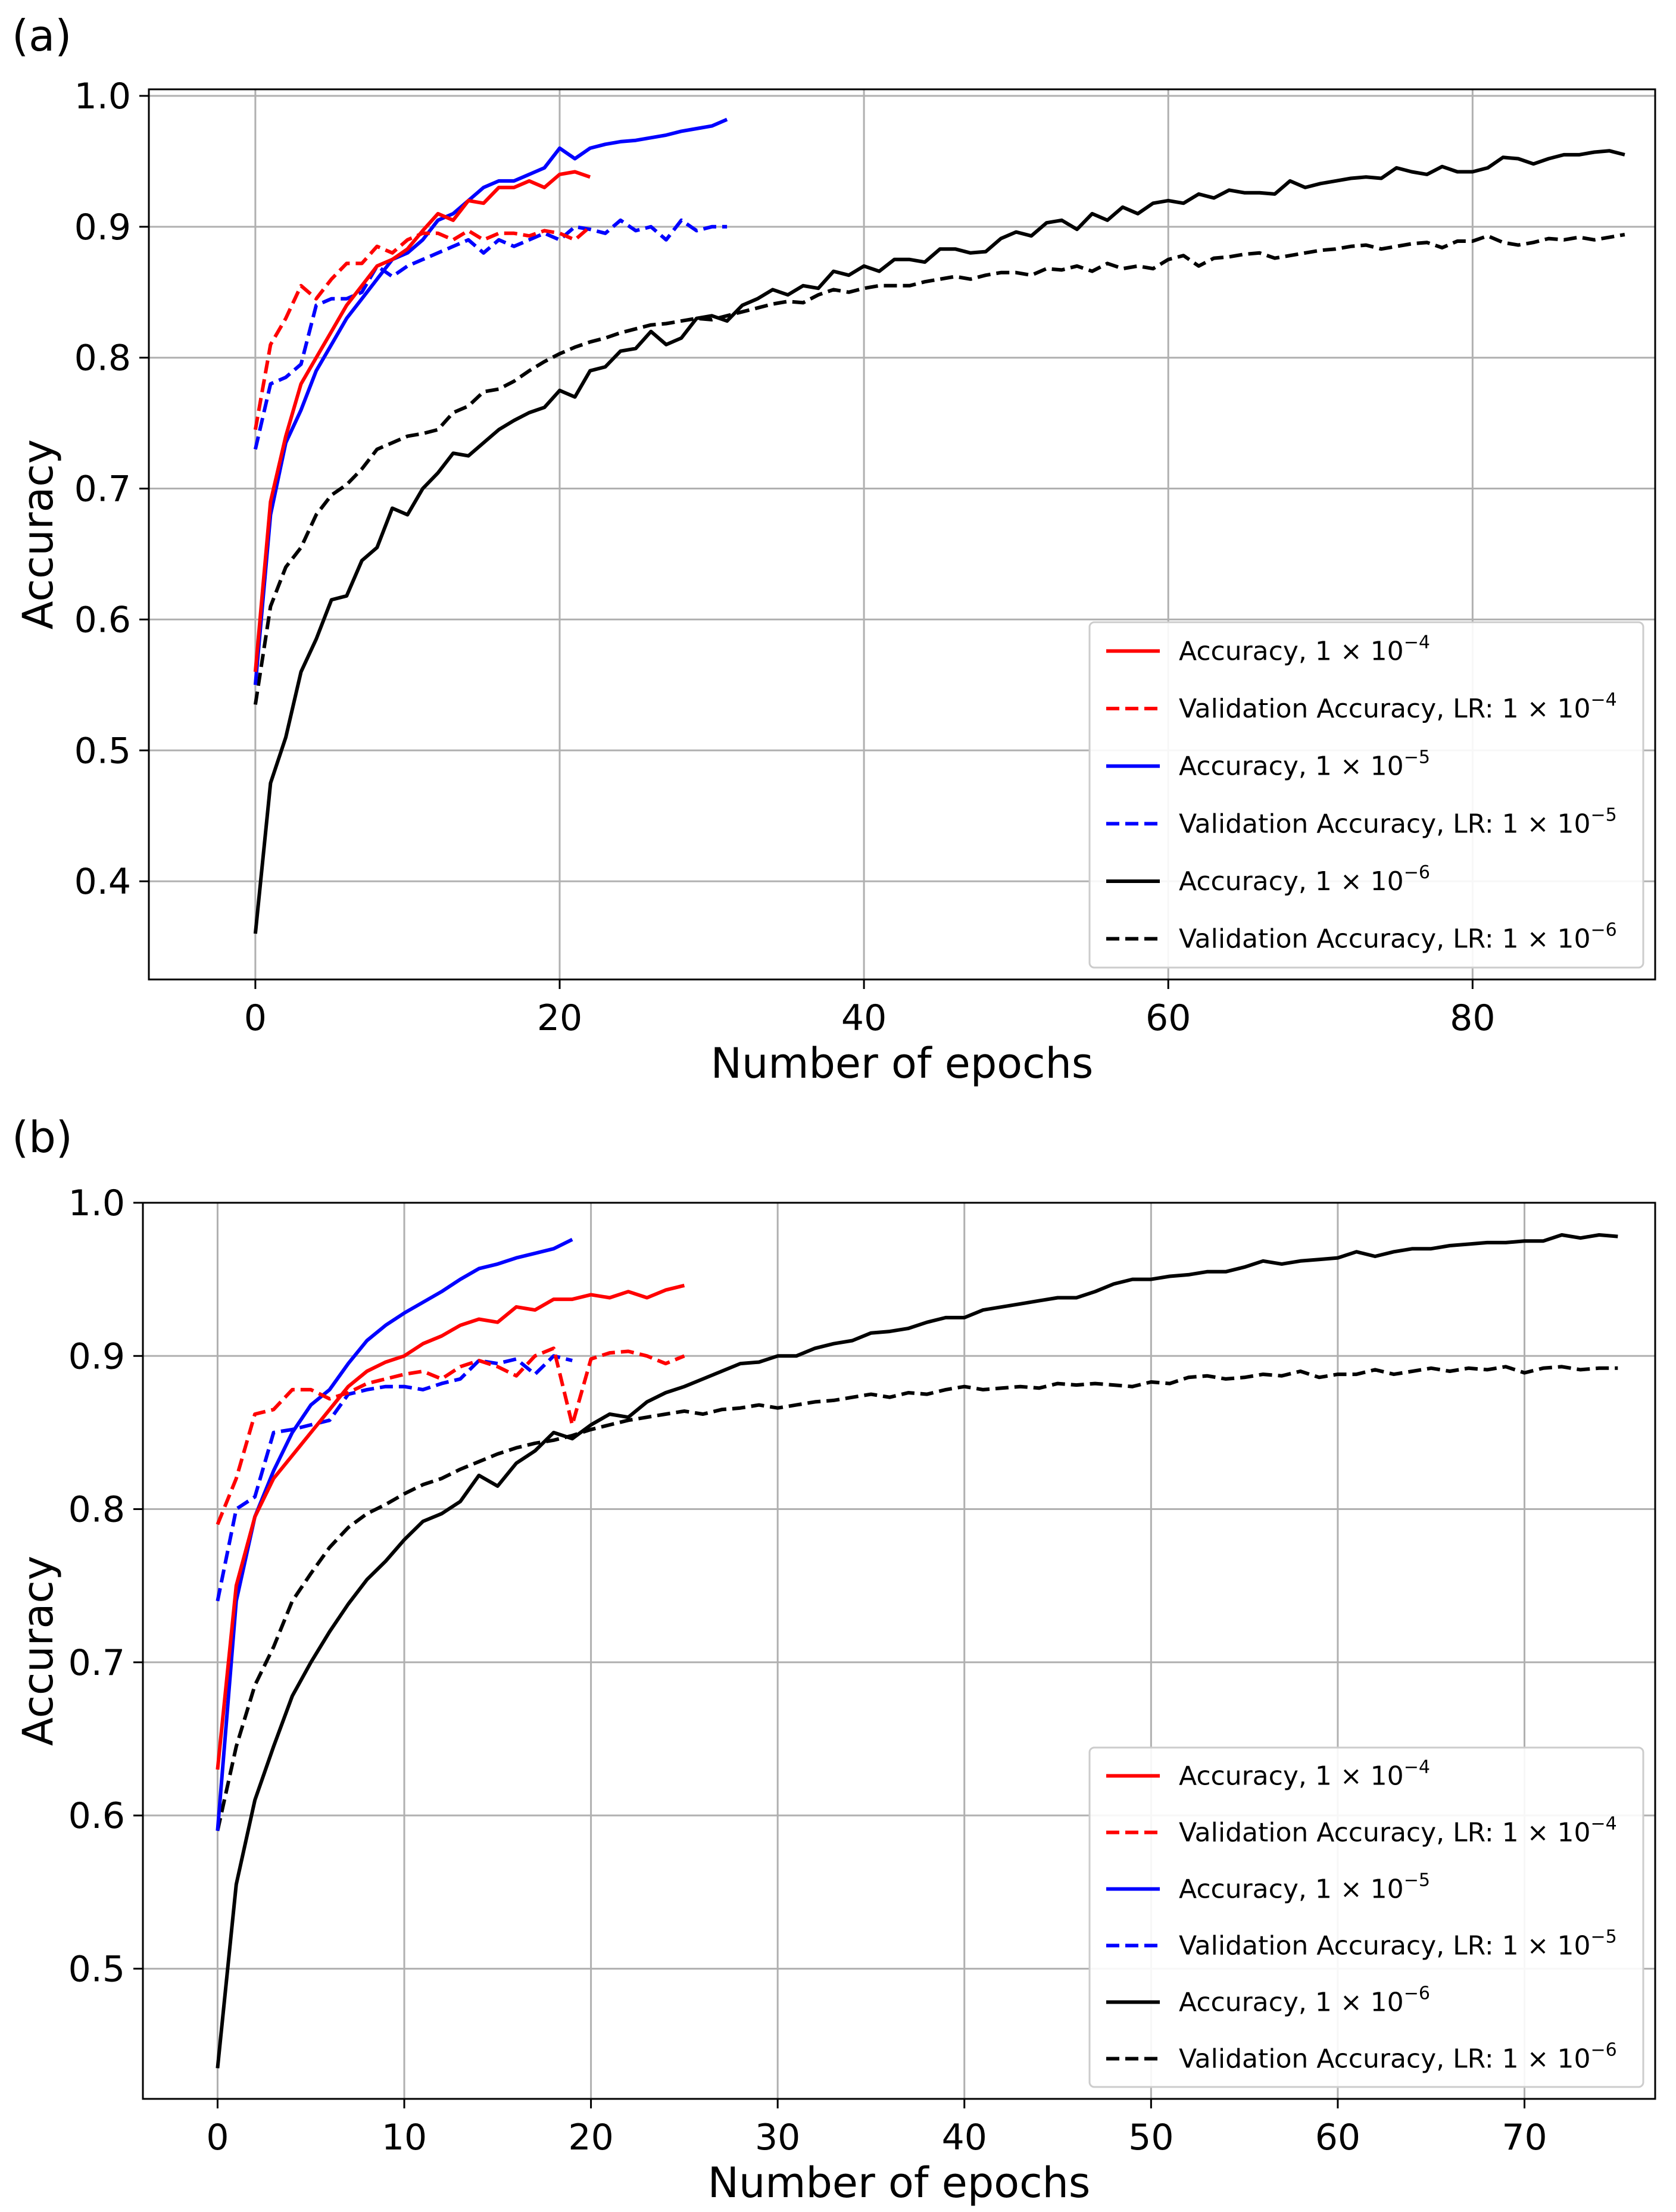 Image resolution: width=1676 pixels, height=2212 pixels. I want to click on panel-label: (a), so click(41, 36).